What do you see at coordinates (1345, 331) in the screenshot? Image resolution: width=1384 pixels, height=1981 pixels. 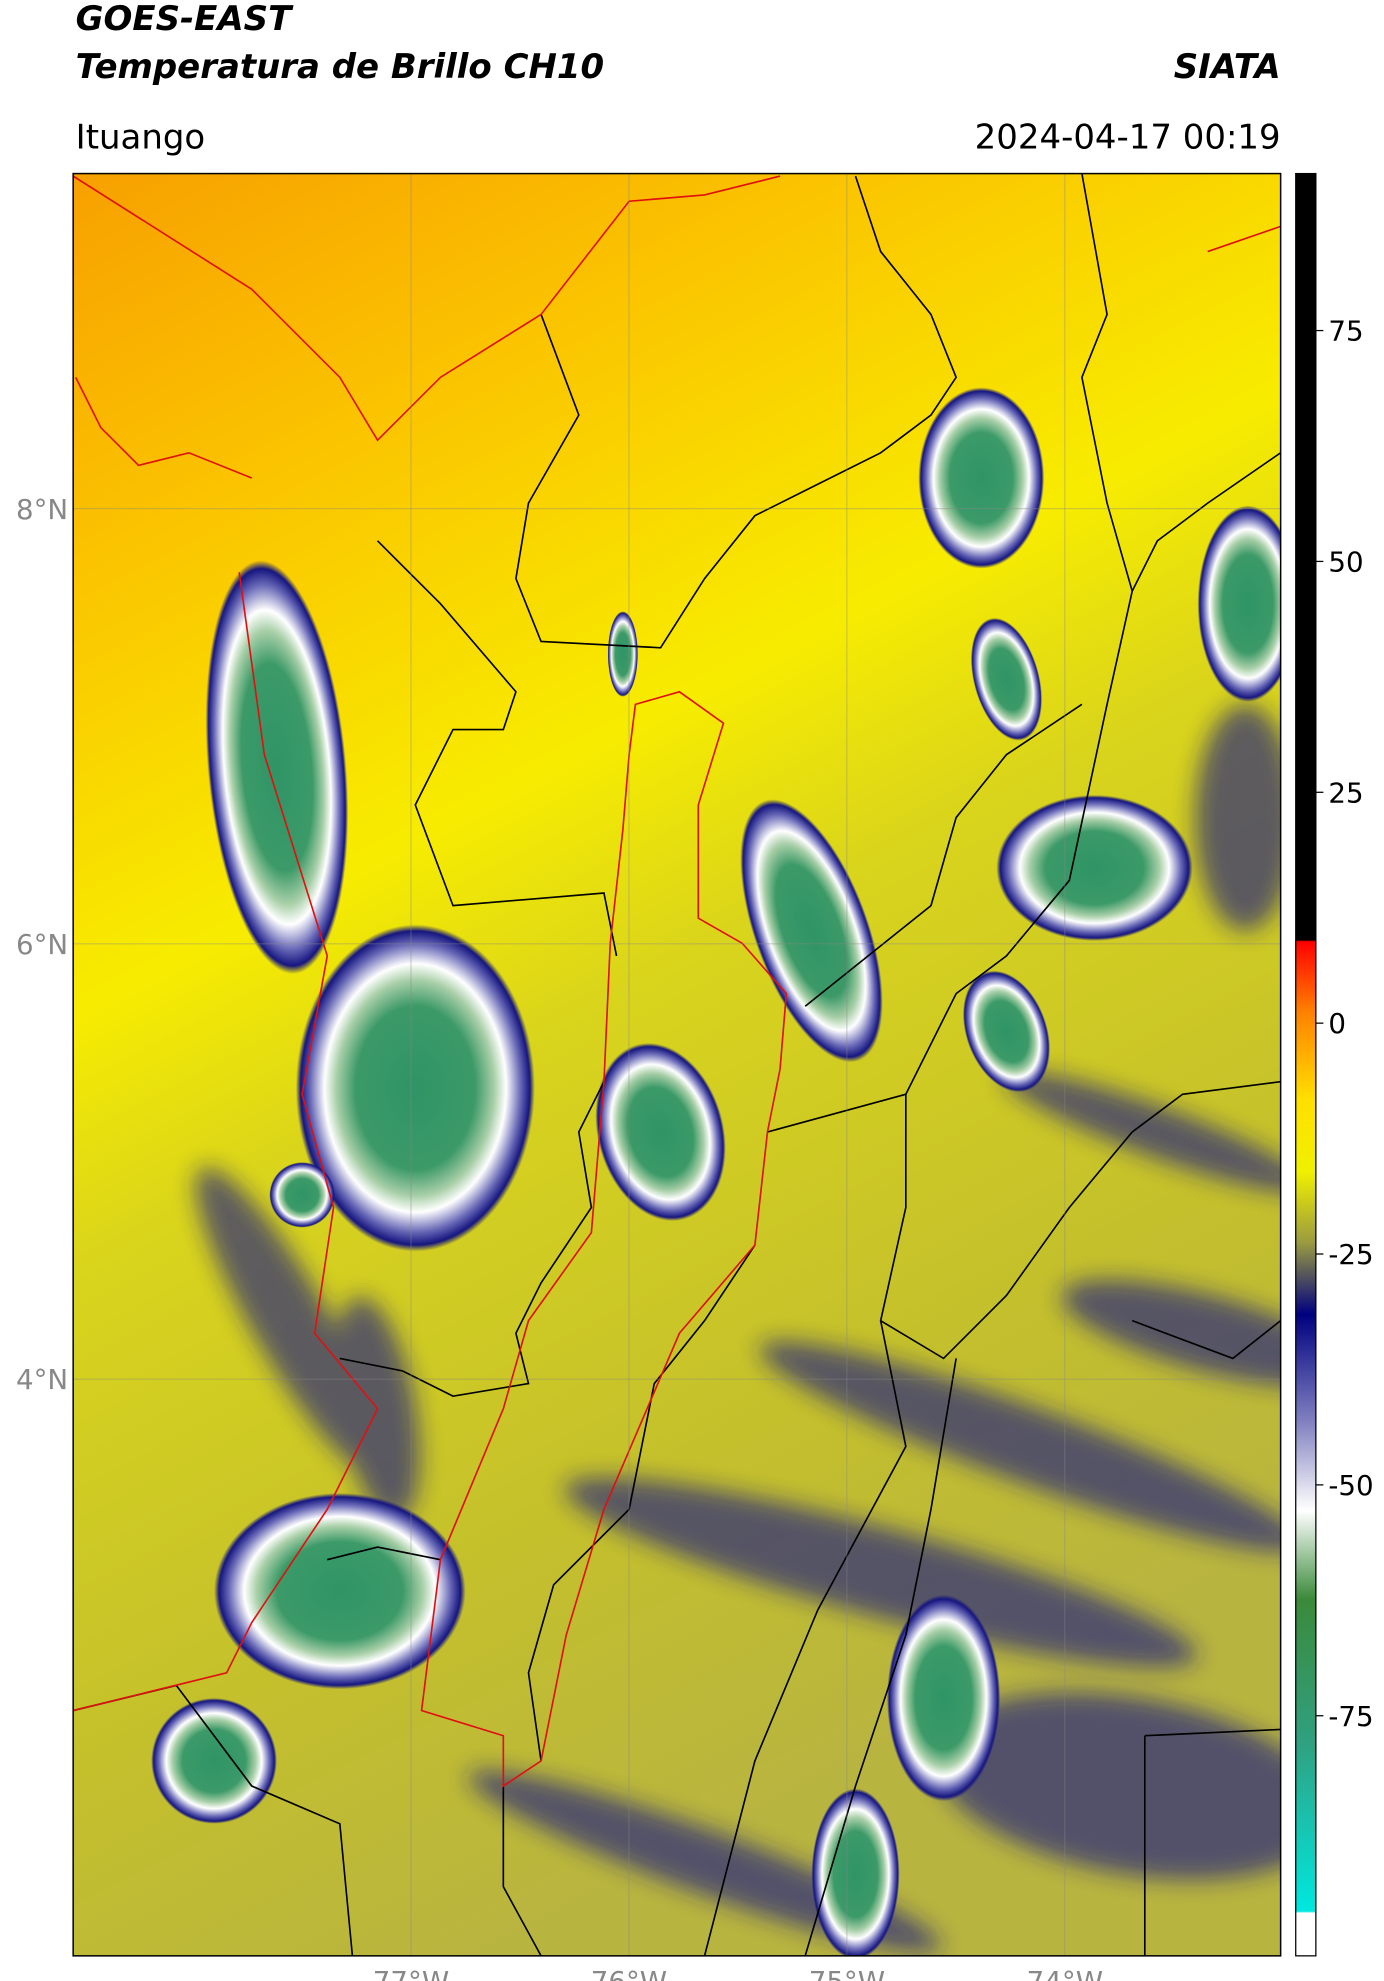 I see `colorbar-tick-label: 75` at bounding box center [1345, 331].